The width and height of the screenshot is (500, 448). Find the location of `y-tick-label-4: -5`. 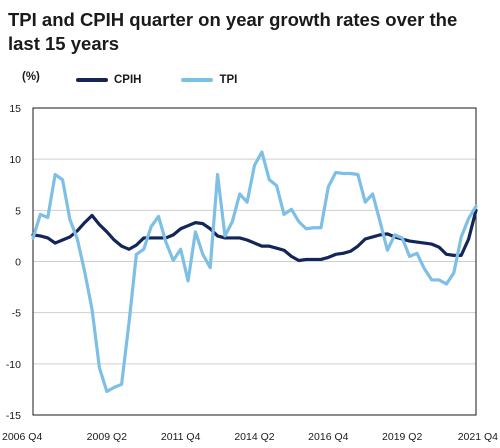

y-tick-label-4: -5 is located at coordinates (16, 314).